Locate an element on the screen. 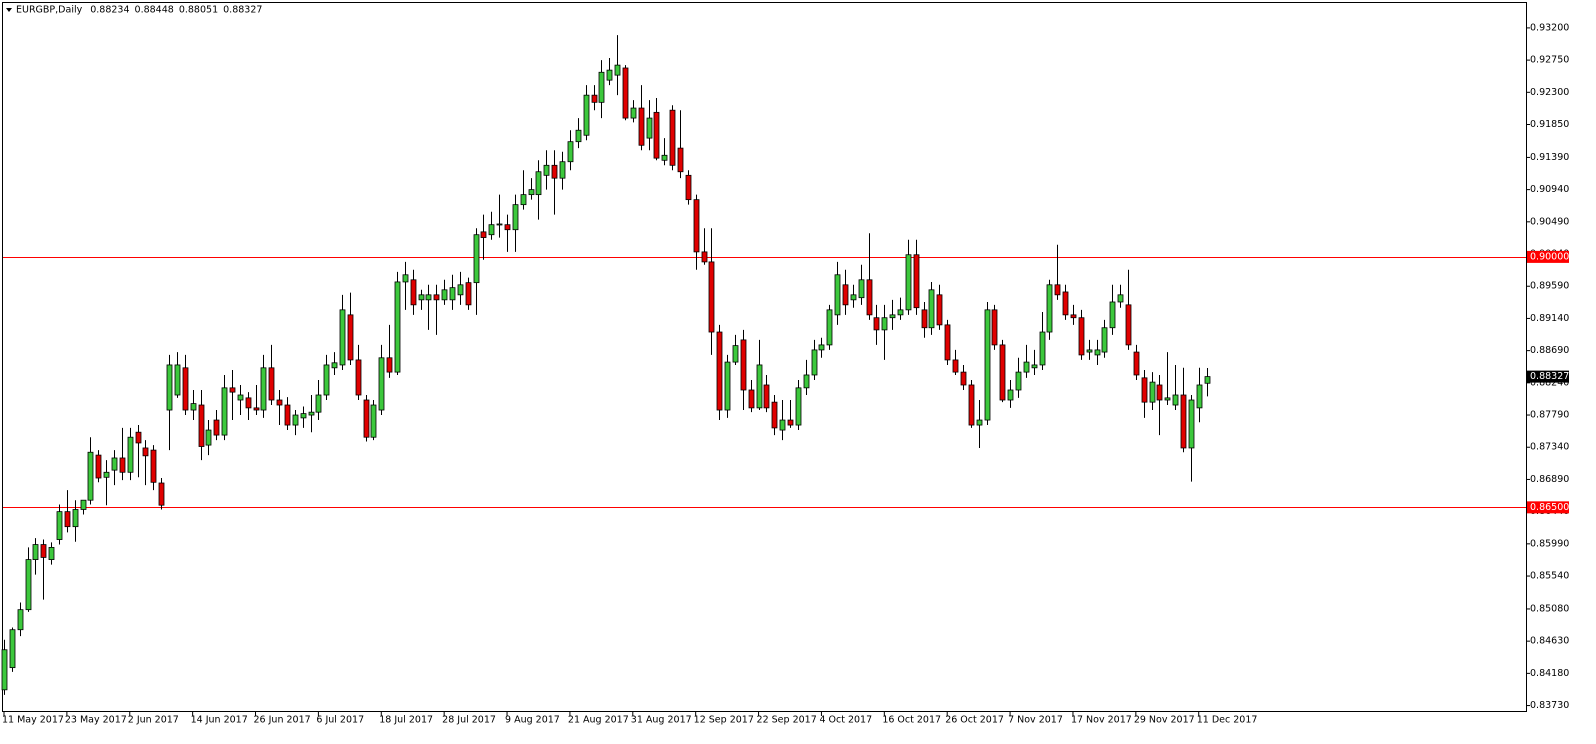 This screenshot has width=1596, height=744. y-tick-label: 0.87340 is located at coordinates (1549, 447).